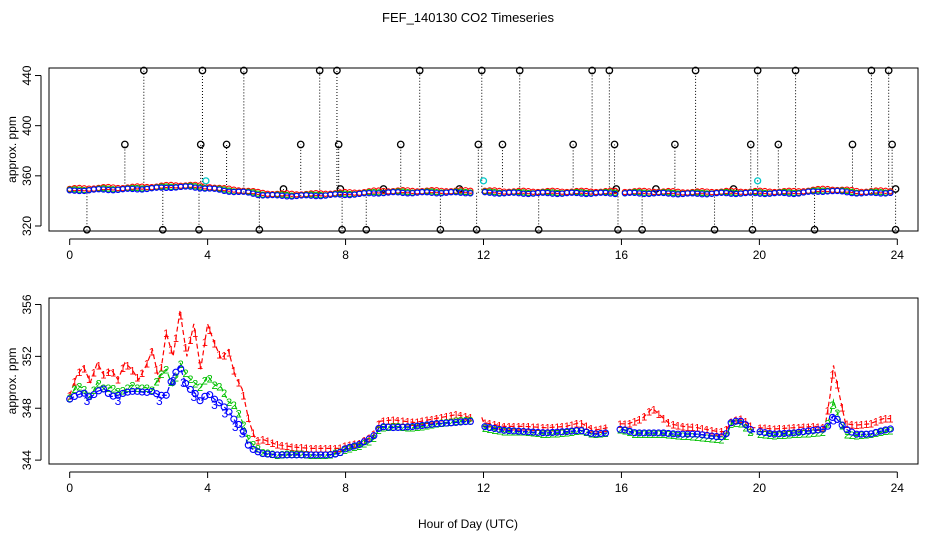 The image size is (936, 545). What do you see at coordinates (470, 193) in the screenshot?
I see `baseline-point` at bounding box center [470, 193].